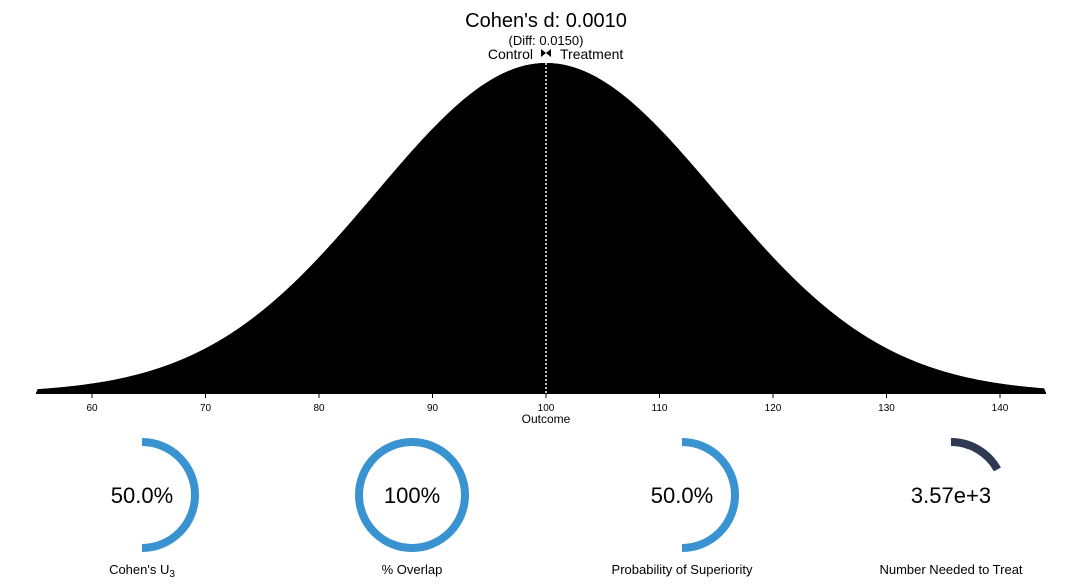 This screenshot has width=1074, height=588. I want to click on metric-nnt: 3.57e+3 Number Needed to Treat, so click(951, 507).